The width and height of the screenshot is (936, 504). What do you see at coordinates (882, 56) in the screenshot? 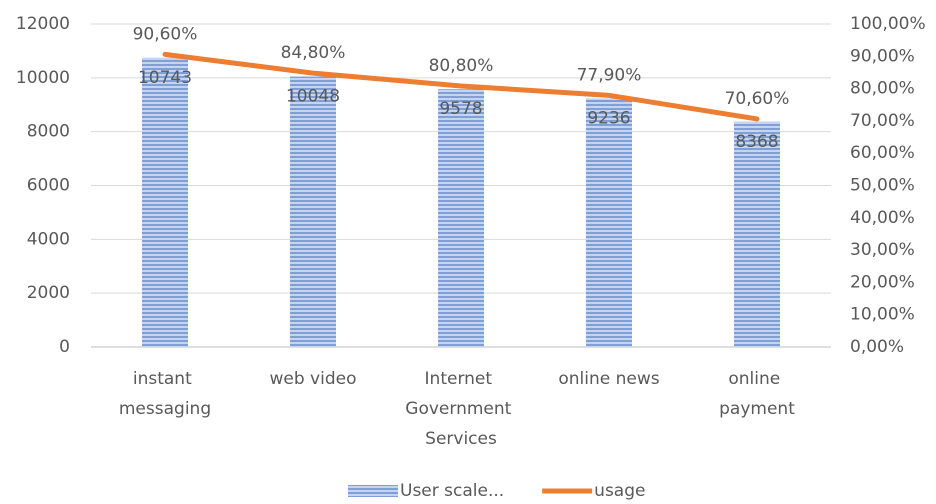
I see `y2-tick-label: 90,00%` at bounding box center [882, 56].